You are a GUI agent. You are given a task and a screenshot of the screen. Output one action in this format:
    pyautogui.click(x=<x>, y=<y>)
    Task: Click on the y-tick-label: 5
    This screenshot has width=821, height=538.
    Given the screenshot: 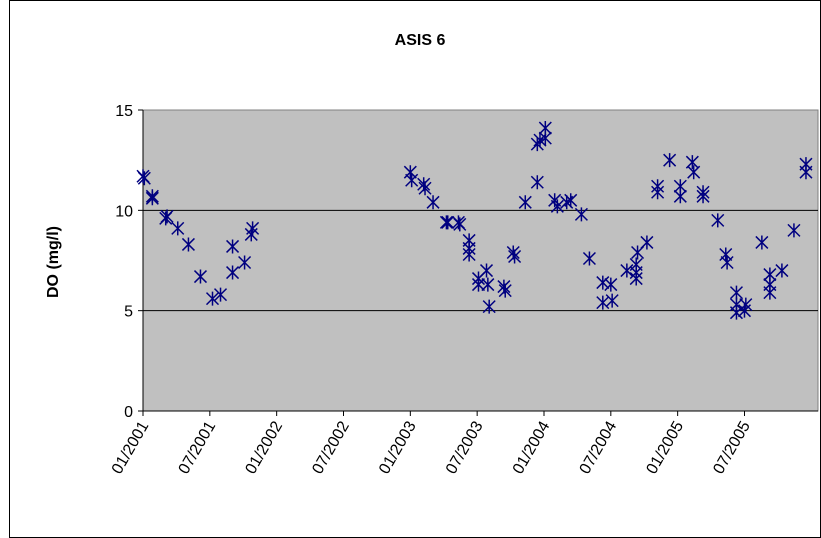 What is the action you would take?
    pyautogui.click(x=128, y=312)
    